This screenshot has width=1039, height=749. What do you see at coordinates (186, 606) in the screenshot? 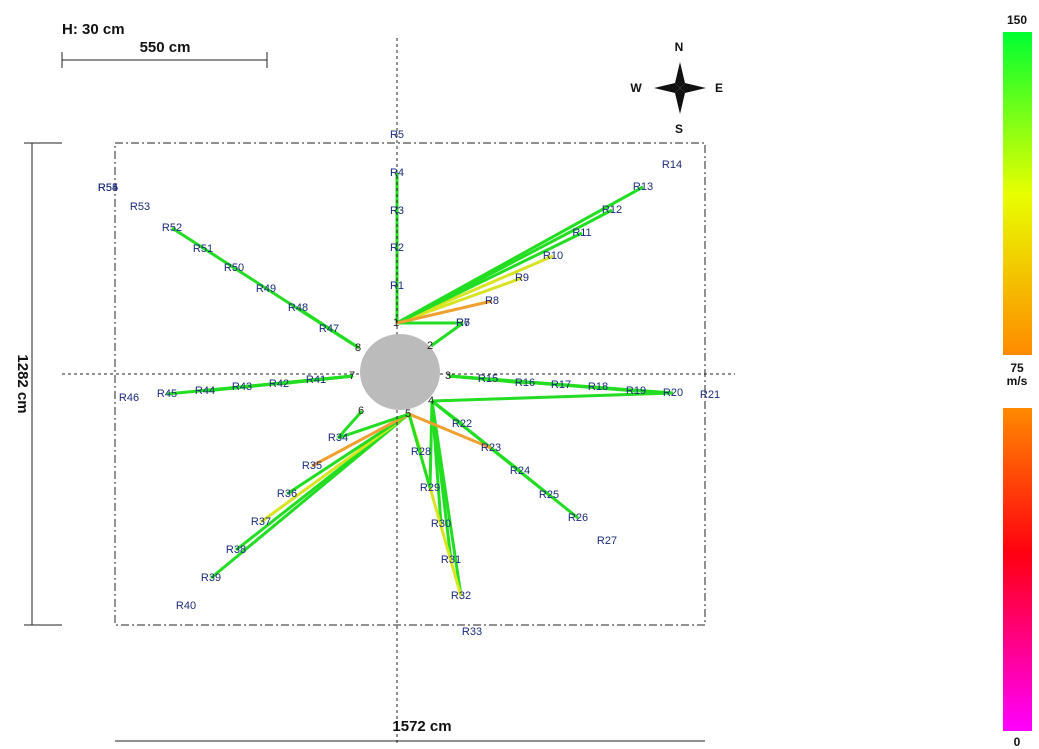
I see `receiver-label: R40` at bounding box center [186, 606].